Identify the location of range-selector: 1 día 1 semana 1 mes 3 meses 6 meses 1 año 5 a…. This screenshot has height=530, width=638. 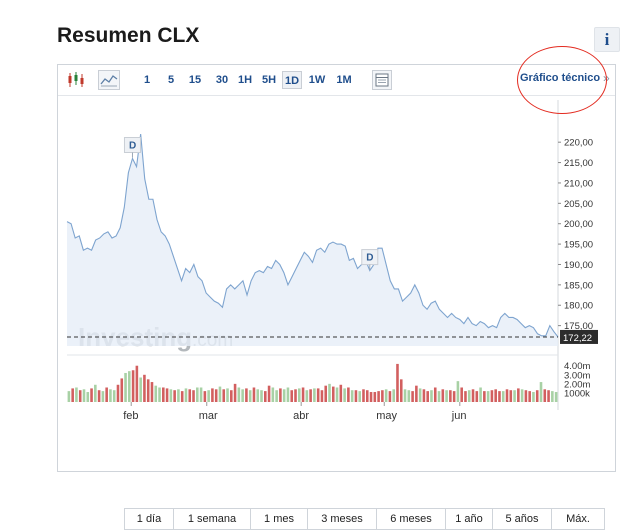
(364, 519).